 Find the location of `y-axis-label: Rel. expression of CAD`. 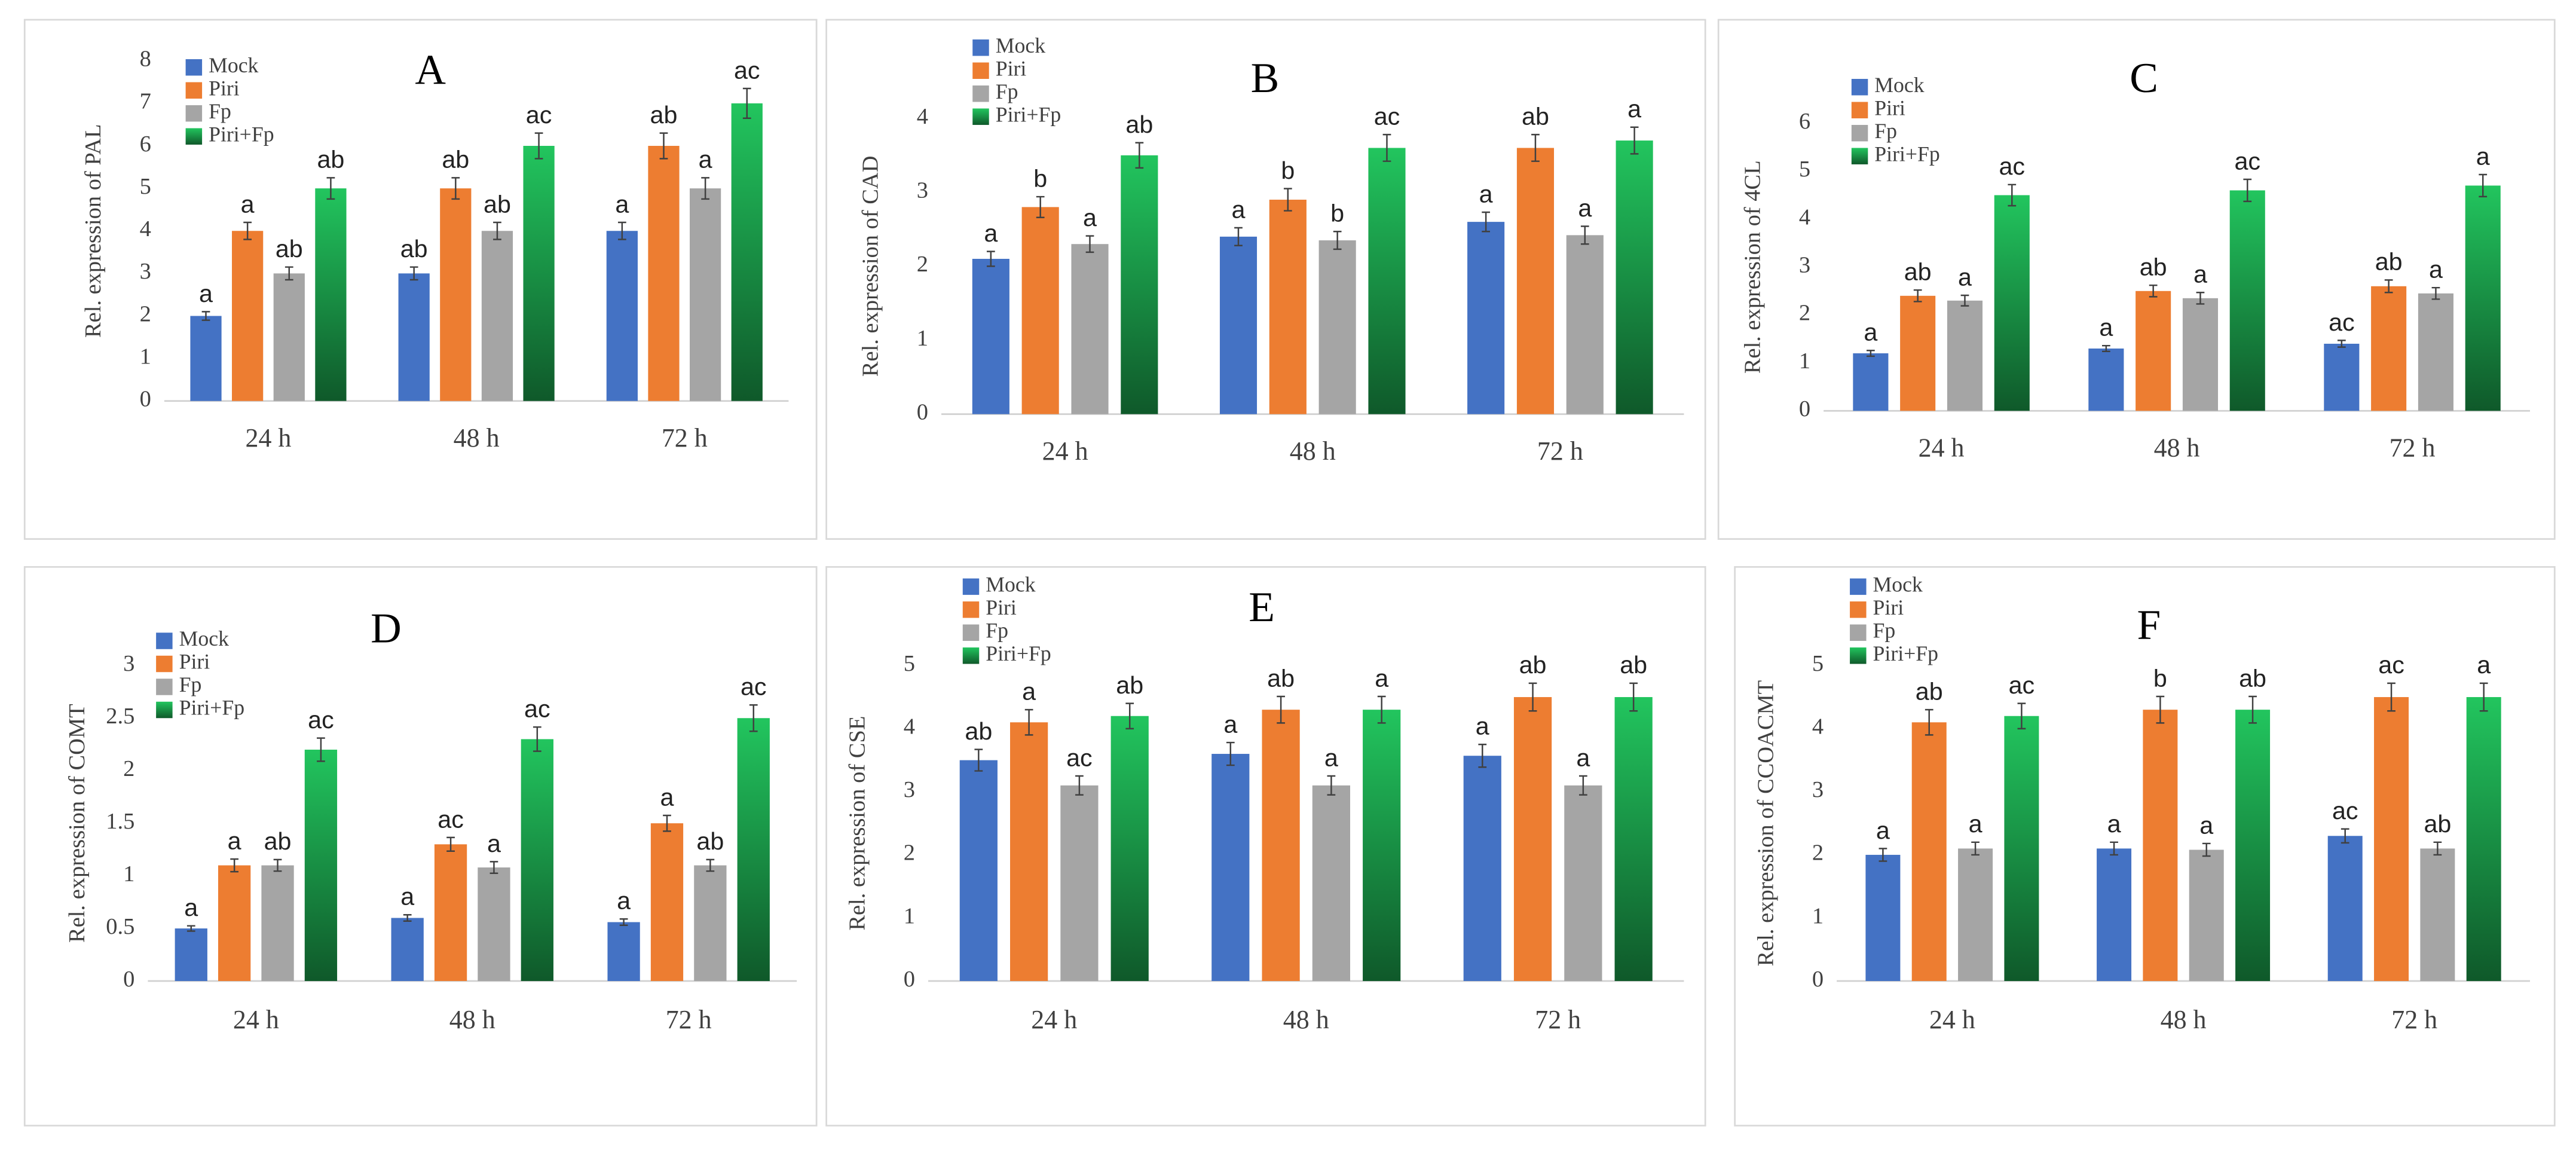

y-axis-label: Rel. expression of CAD is located at coordinates (870, 266).